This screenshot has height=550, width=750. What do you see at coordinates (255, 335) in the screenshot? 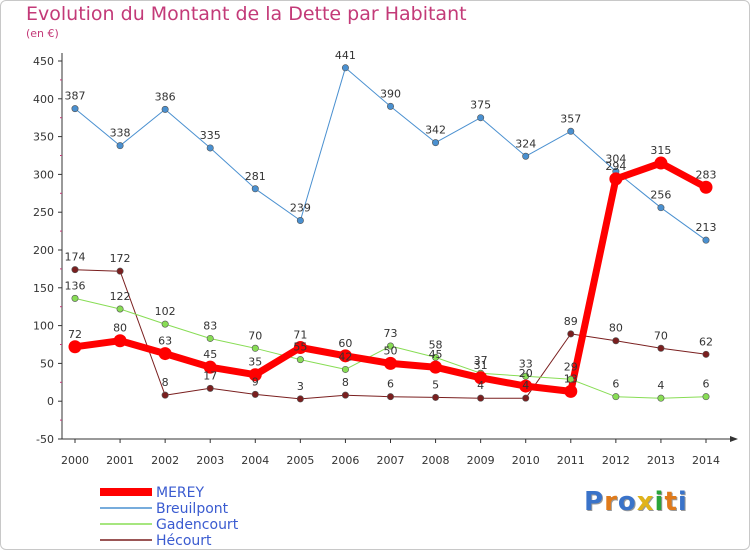
I see `data-label: 70` at bounding box center [255, 335].